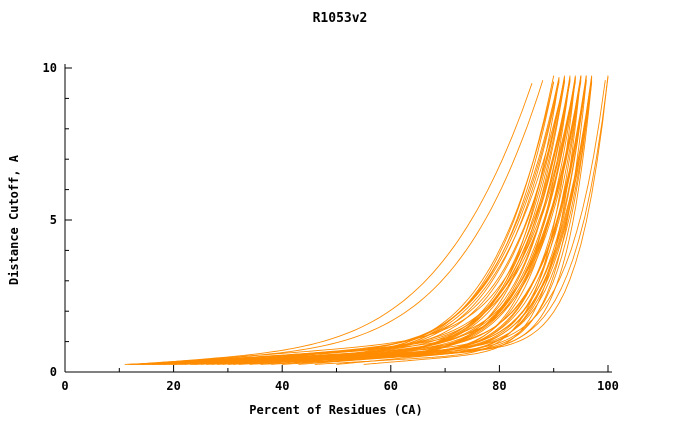 The image size is (680, 440). I want to click on x-axis-label: Percent of Residues (CA), so click(335, 410).